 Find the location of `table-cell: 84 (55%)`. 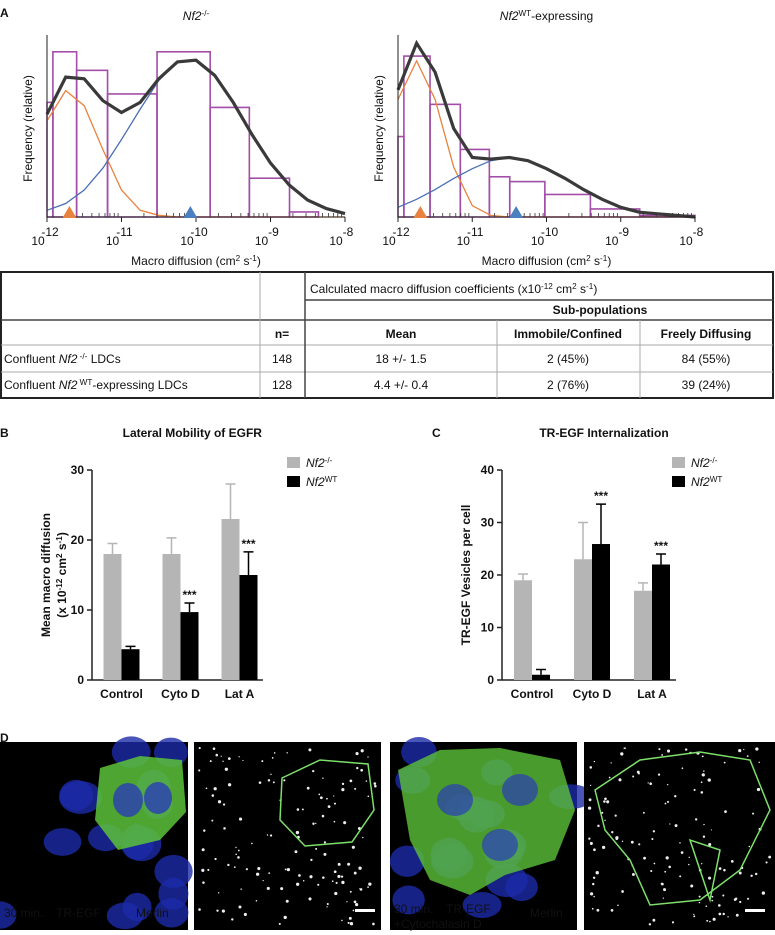

table-cell: 84 (55%) is located at coordinates (706, 359).